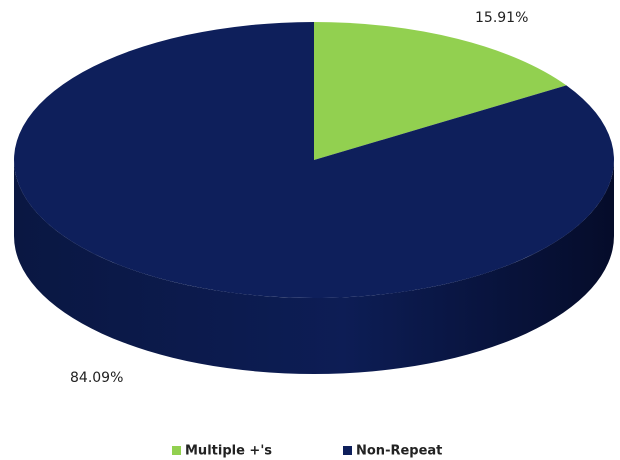  What do you see at coordinates (96, 378) in the screenshot?
I see `data-label: 84.09%` at bounding box center [96, 378].